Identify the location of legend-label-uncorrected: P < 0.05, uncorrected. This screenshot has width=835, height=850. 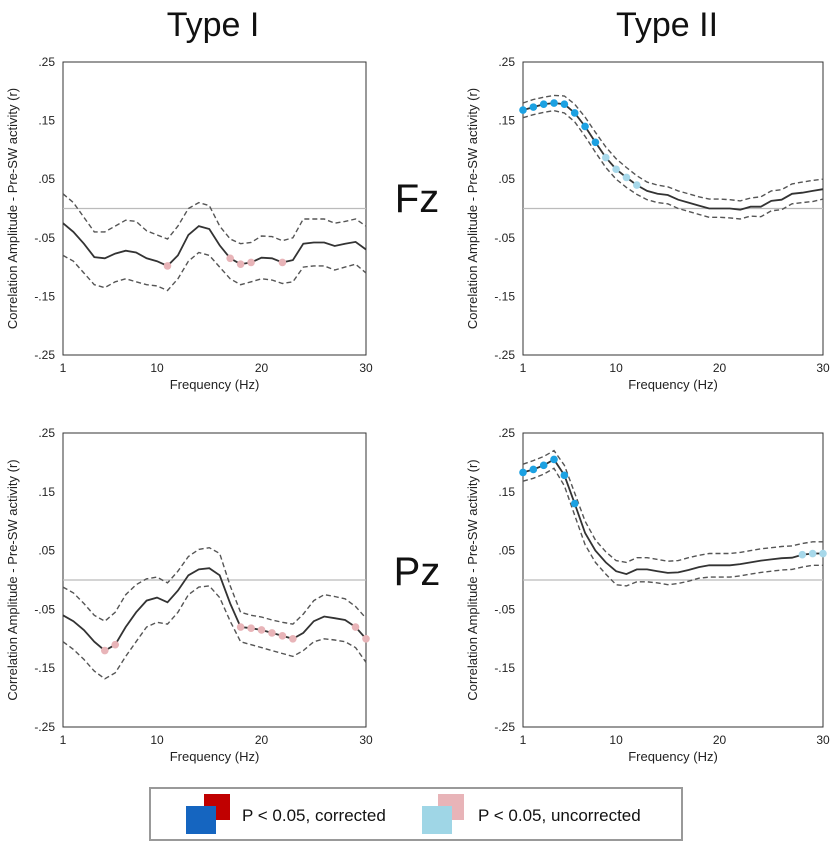
(559, 815).